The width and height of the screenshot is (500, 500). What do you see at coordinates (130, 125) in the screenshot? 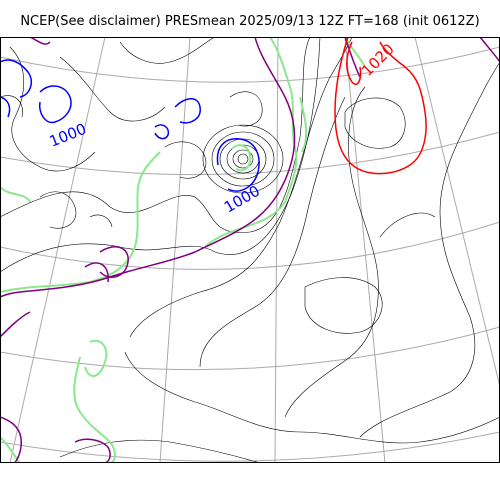
I see `low-contours` at bounding box center [130, 125].